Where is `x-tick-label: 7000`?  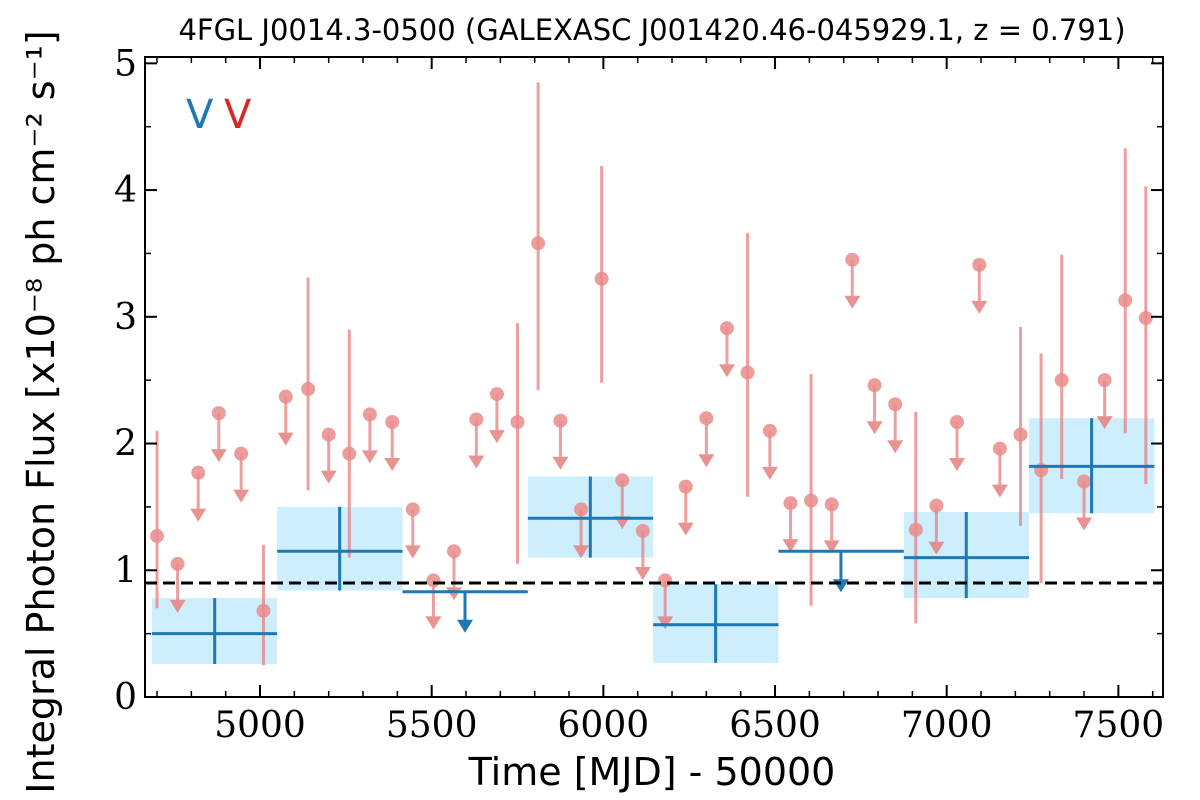
x-tick-label: 7000 is located at coordinates (947, 725).